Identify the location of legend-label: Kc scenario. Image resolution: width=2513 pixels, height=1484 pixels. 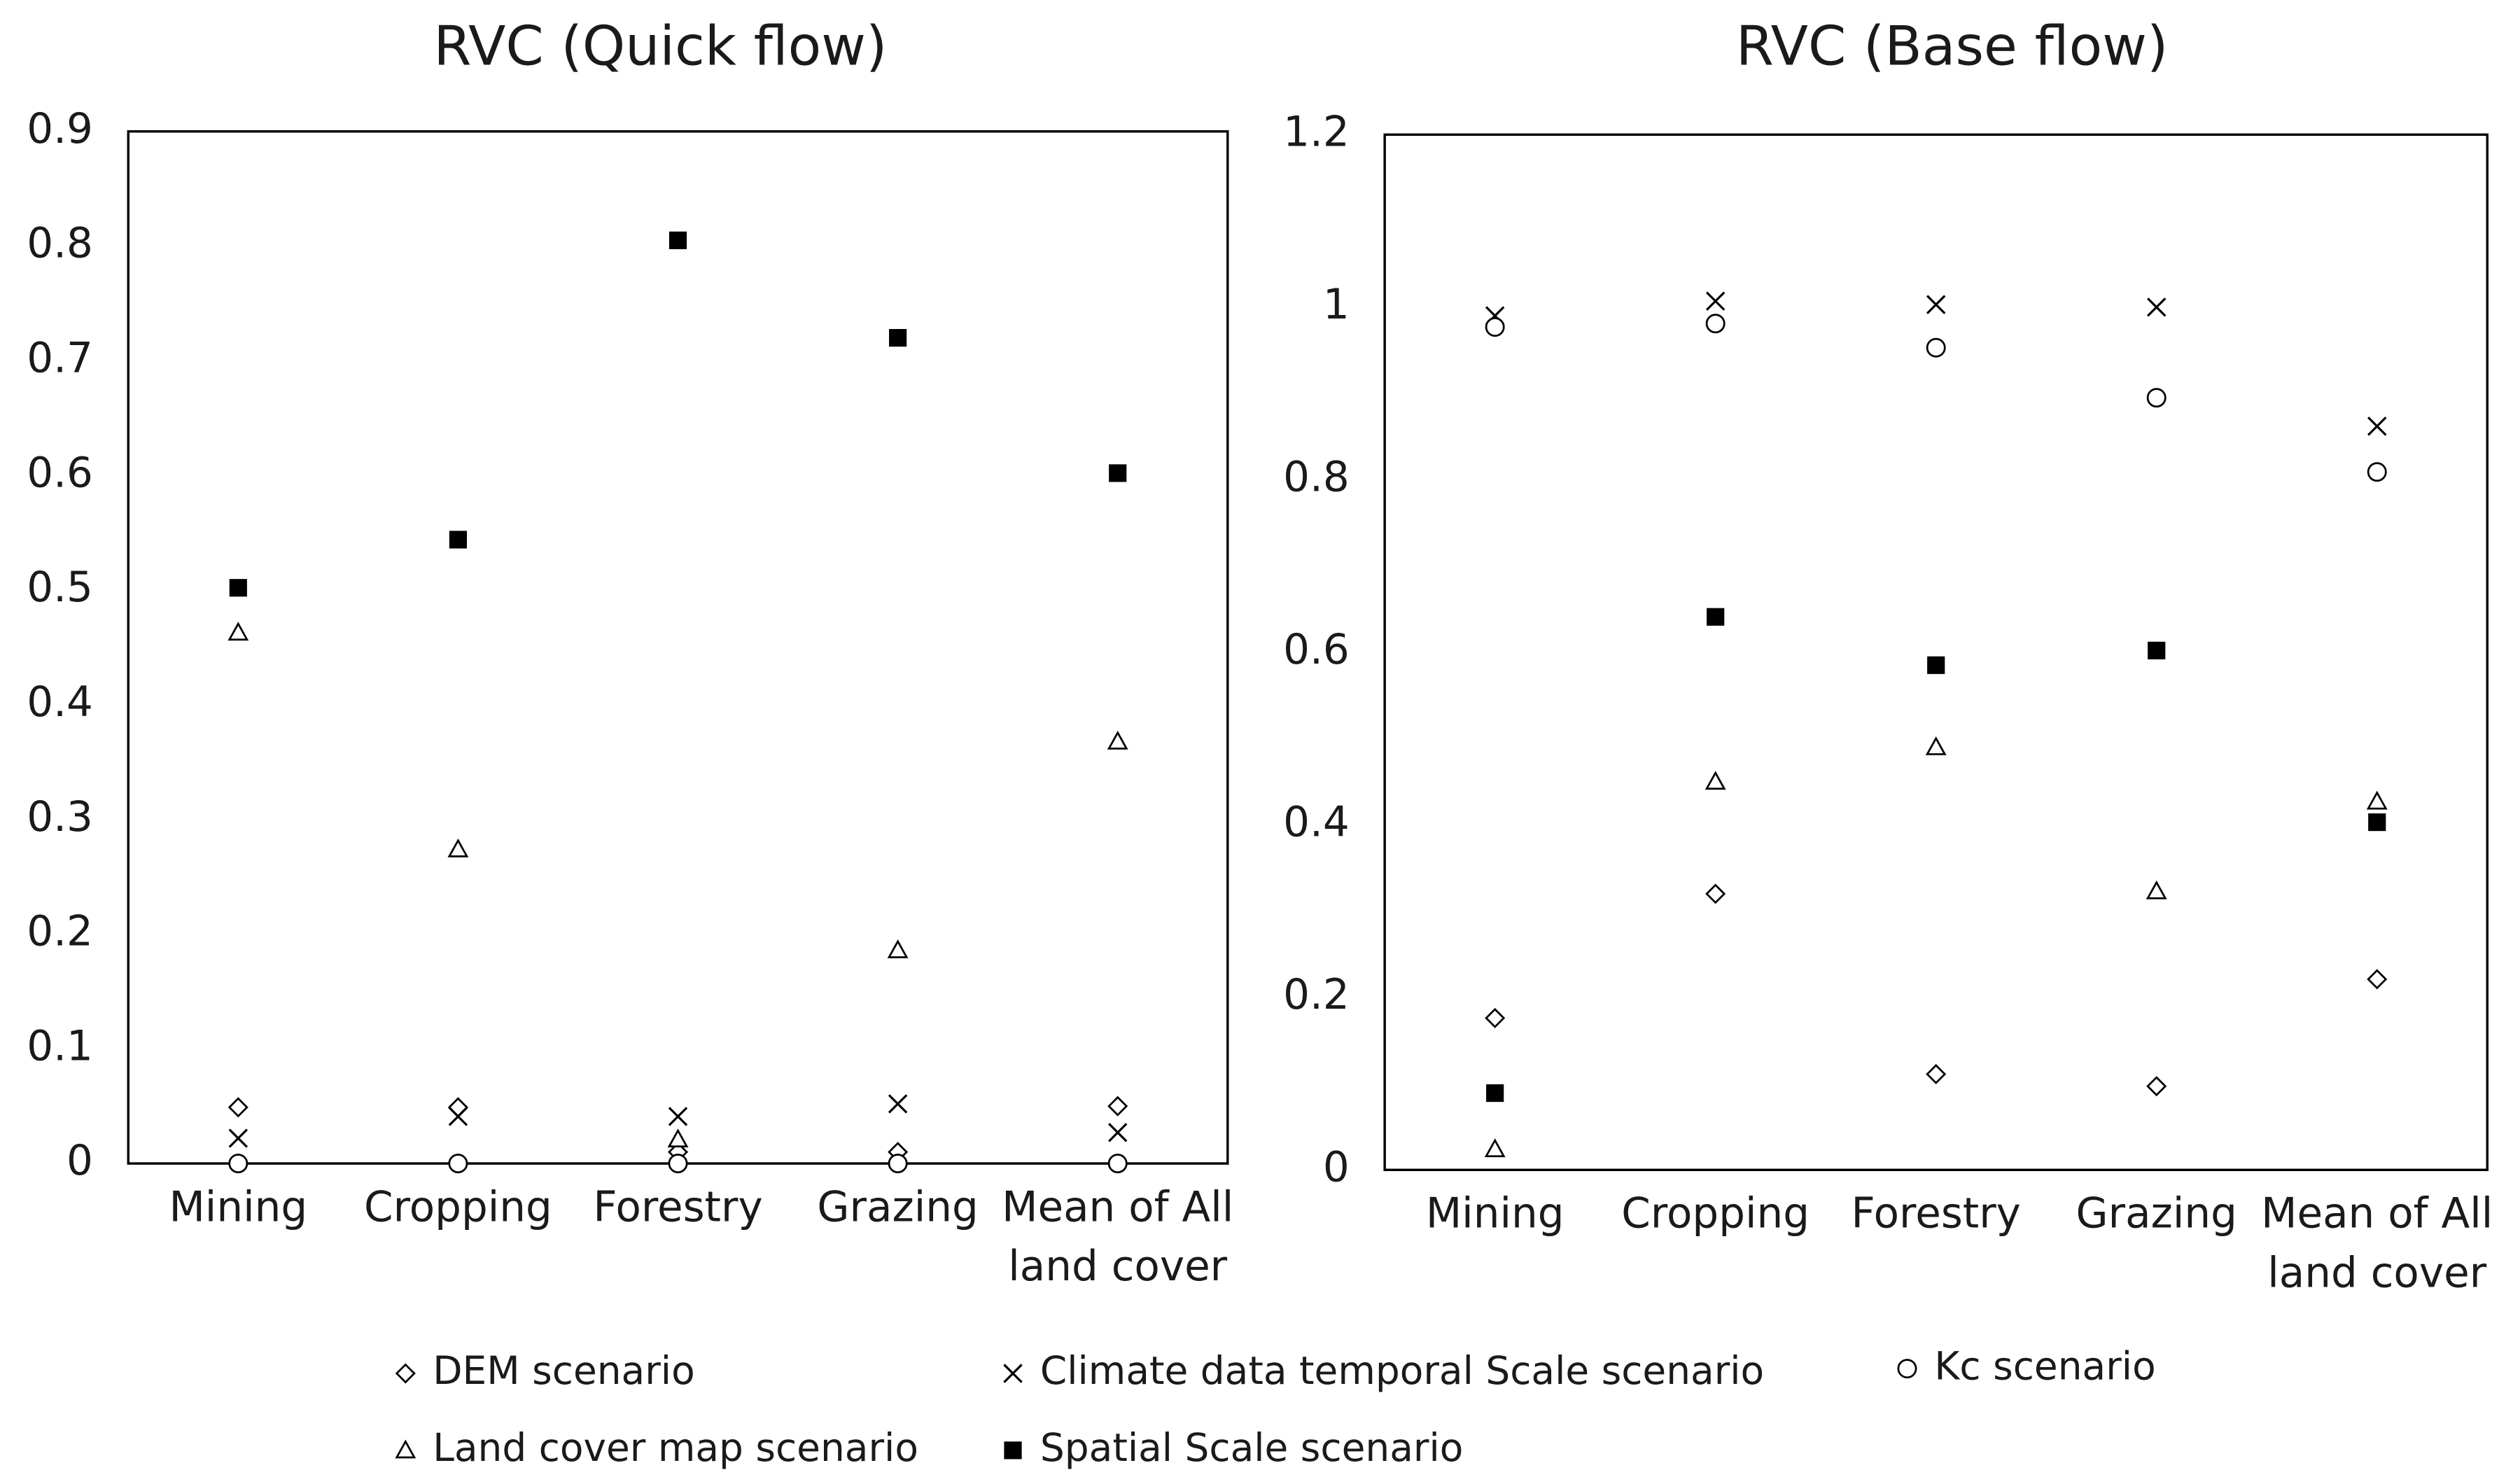
(2044, 1365).